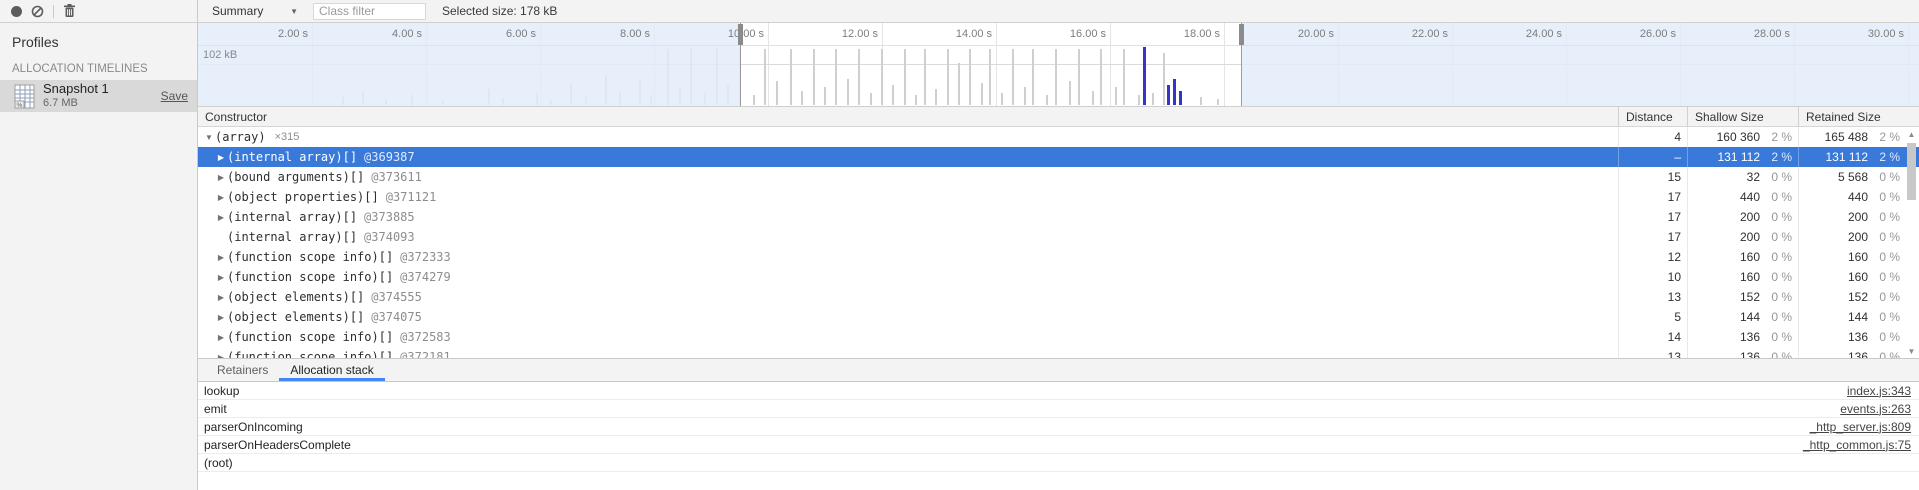 The image size is (1919, 490). Describe the element at coordinates (1058, 237) in the screenshot. I see `table-row: (internal array)[] @374093 17 200 0 % 200 0 %` at that location.